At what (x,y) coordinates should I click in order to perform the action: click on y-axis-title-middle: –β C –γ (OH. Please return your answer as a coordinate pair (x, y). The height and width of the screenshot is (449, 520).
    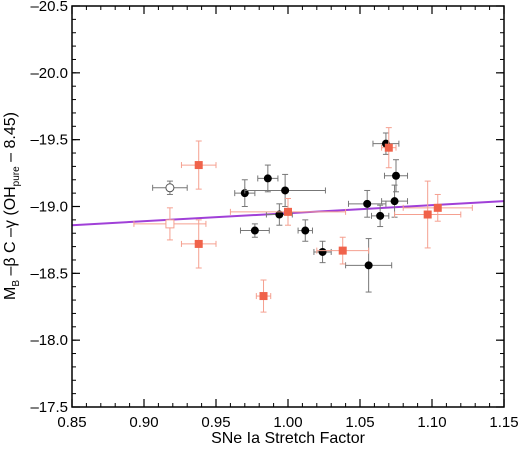
    Looking at the image, I should click on (10, 233).